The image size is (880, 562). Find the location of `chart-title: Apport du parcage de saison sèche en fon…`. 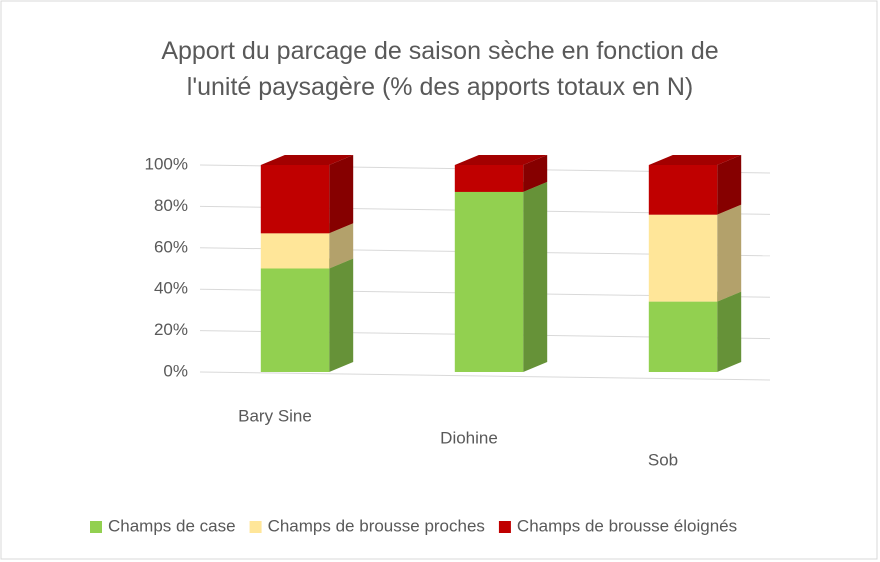

chart-title: Apport du parcage de saison sèche en fon… is located at coordinates (439, 69).